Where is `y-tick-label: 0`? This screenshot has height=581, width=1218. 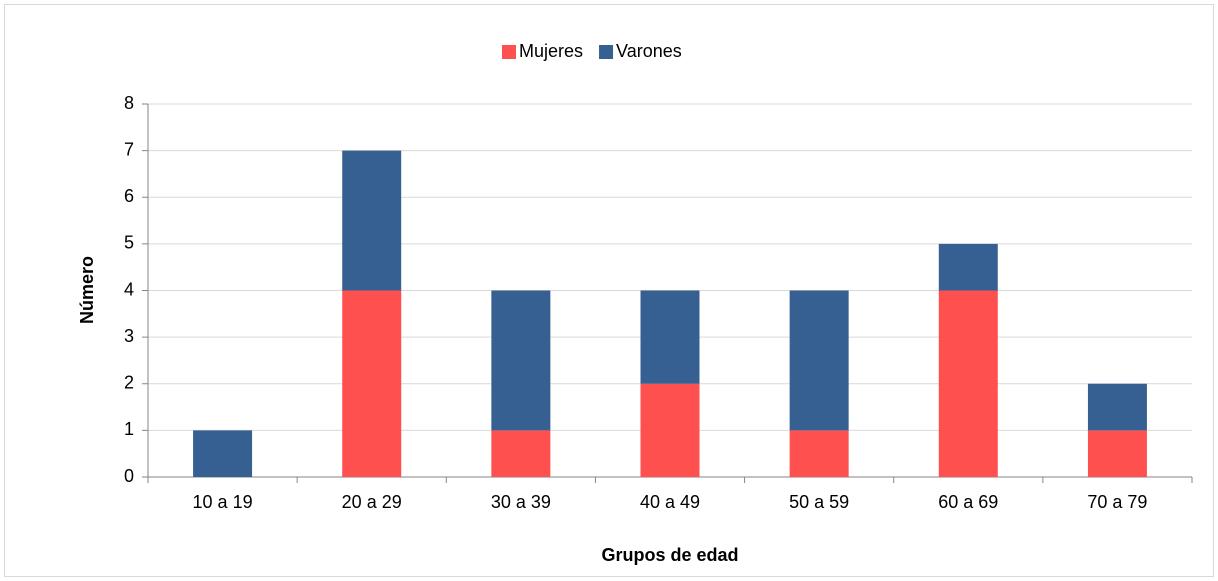
y-tick-label: 0 is located at coordinates (129, 476).